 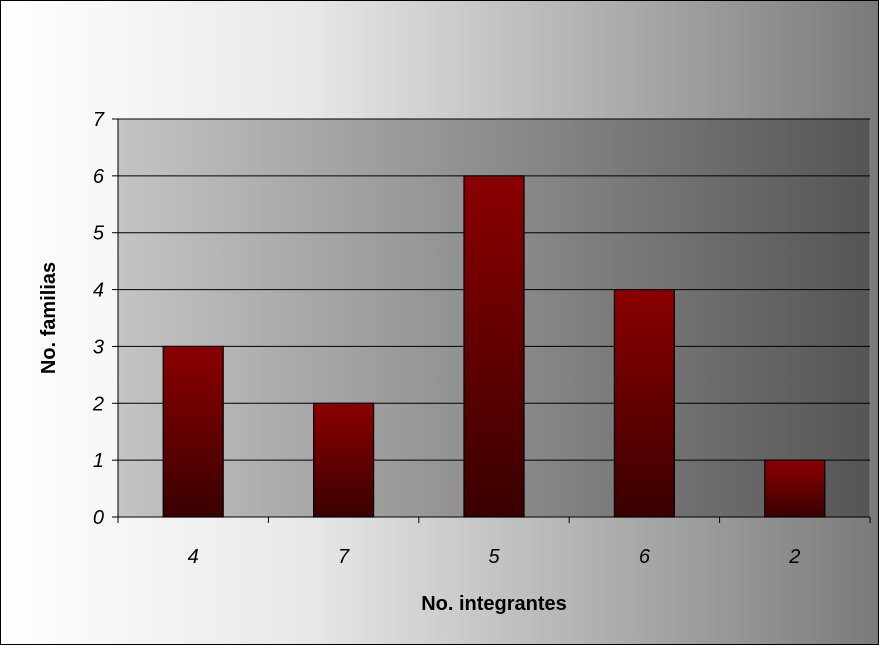 I want to click on x-tick-label: 4, so click(x=193, y=557).